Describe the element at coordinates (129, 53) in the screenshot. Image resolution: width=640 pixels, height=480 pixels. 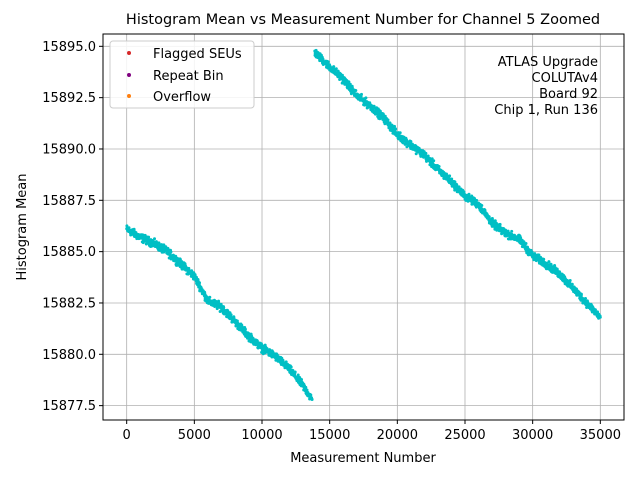
I see `legend-marker-flagged-seus` at that location.